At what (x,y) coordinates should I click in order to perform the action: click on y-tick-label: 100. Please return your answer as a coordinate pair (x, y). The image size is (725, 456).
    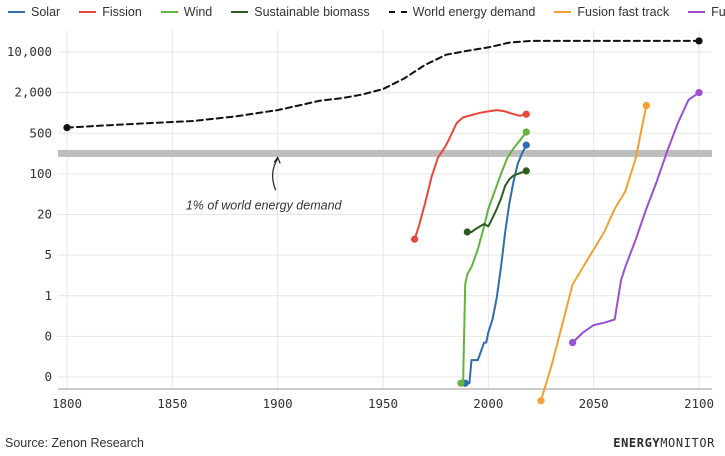
    Looking at the image, I should click on (40, 173).